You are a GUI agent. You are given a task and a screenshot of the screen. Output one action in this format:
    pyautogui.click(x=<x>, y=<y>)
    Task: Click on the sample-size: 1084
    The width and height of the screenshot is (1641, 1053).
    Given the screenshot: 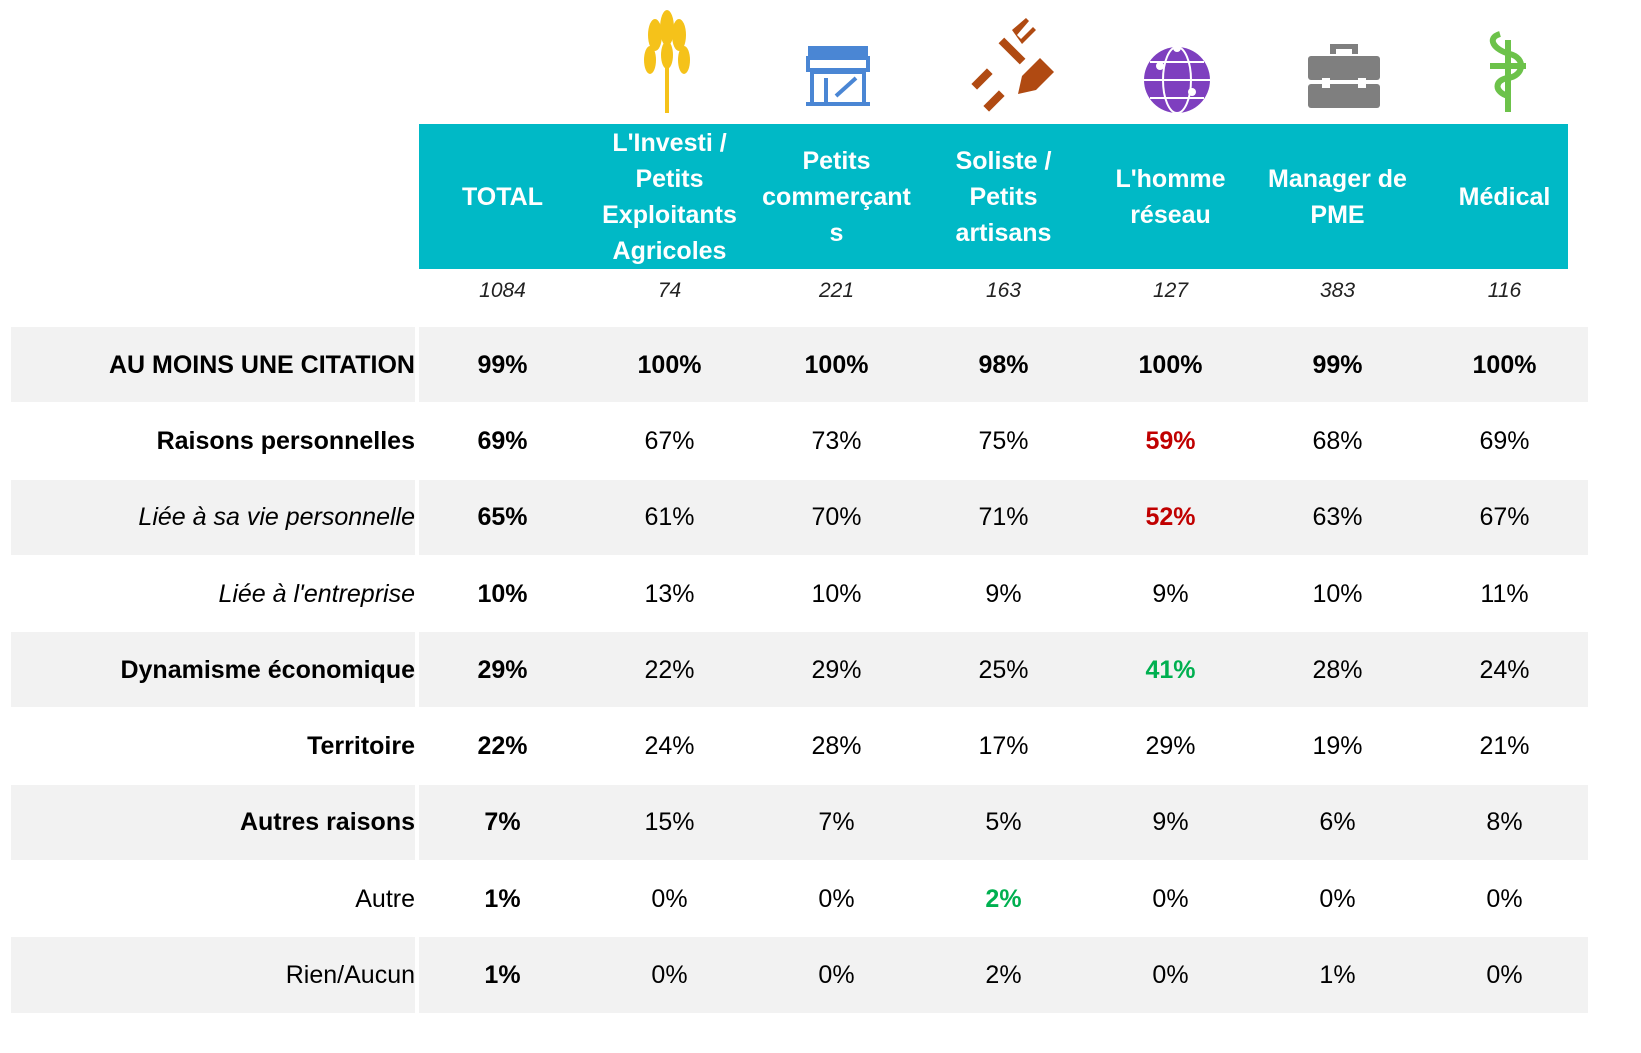 What is the action you would take?
    pyautogui.click(x=502, y=290)
    